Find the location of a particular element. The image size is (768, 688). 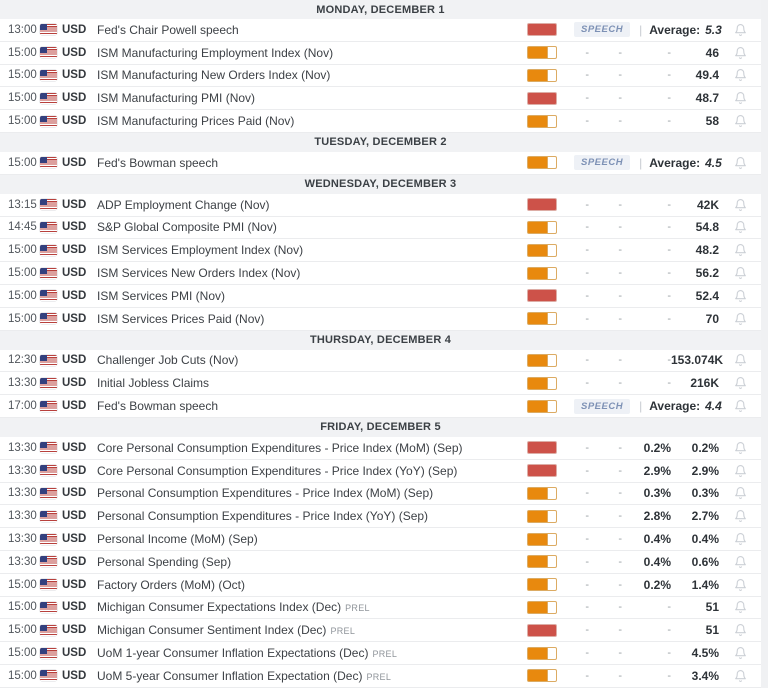

event-name: ISM Services Prices Paid (Nov) is located at coordinates (181, 318).